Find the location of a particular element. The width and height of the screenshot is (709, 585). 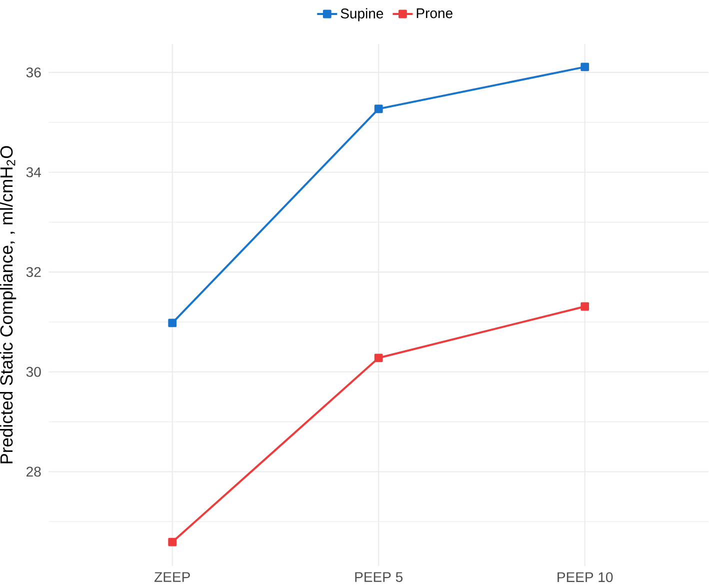

x-tick-label: ZEEP is located at coordinates (172, 577).